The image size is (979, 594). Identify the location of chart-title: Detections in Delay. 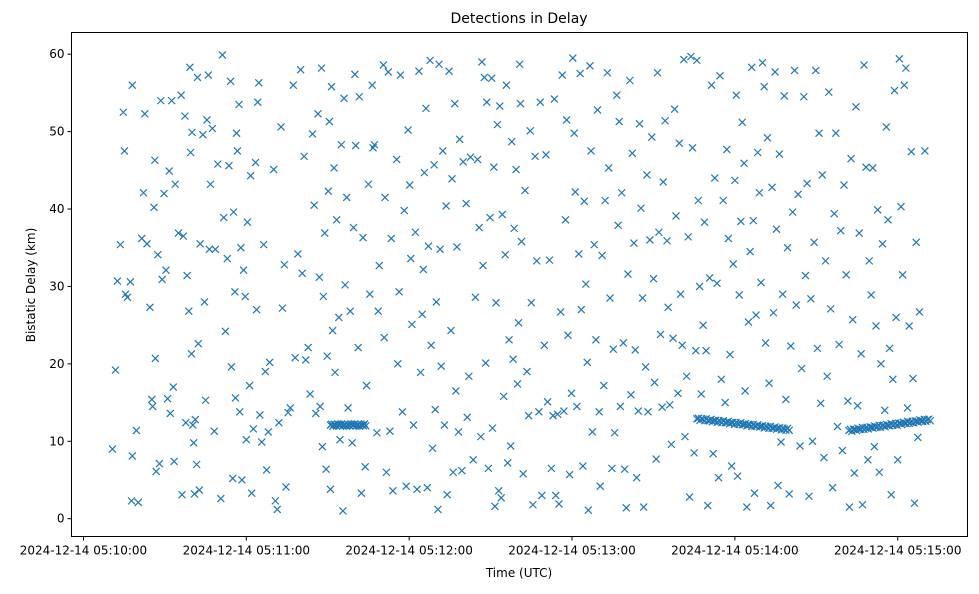
(518, 19).